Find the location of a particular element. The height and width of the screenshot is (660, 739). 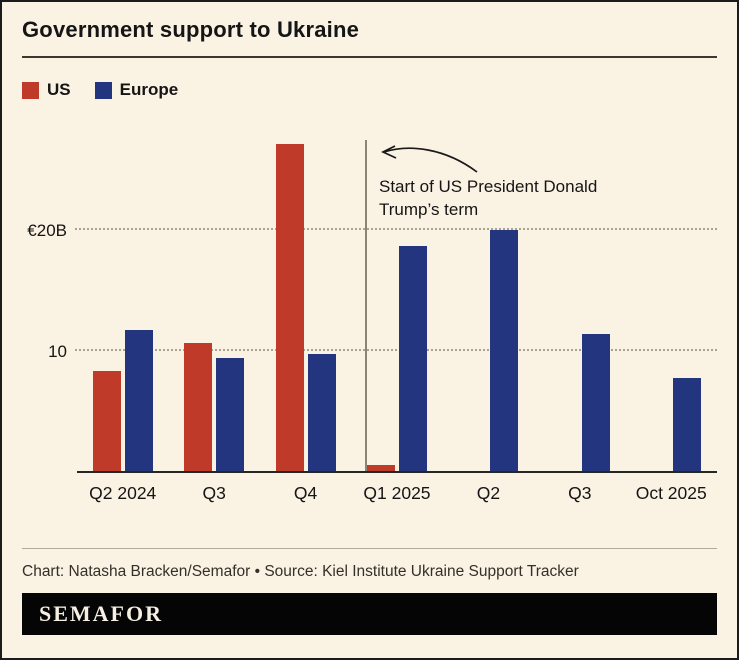

legend-item-europe: Europe is located at coordinates (136, 90).